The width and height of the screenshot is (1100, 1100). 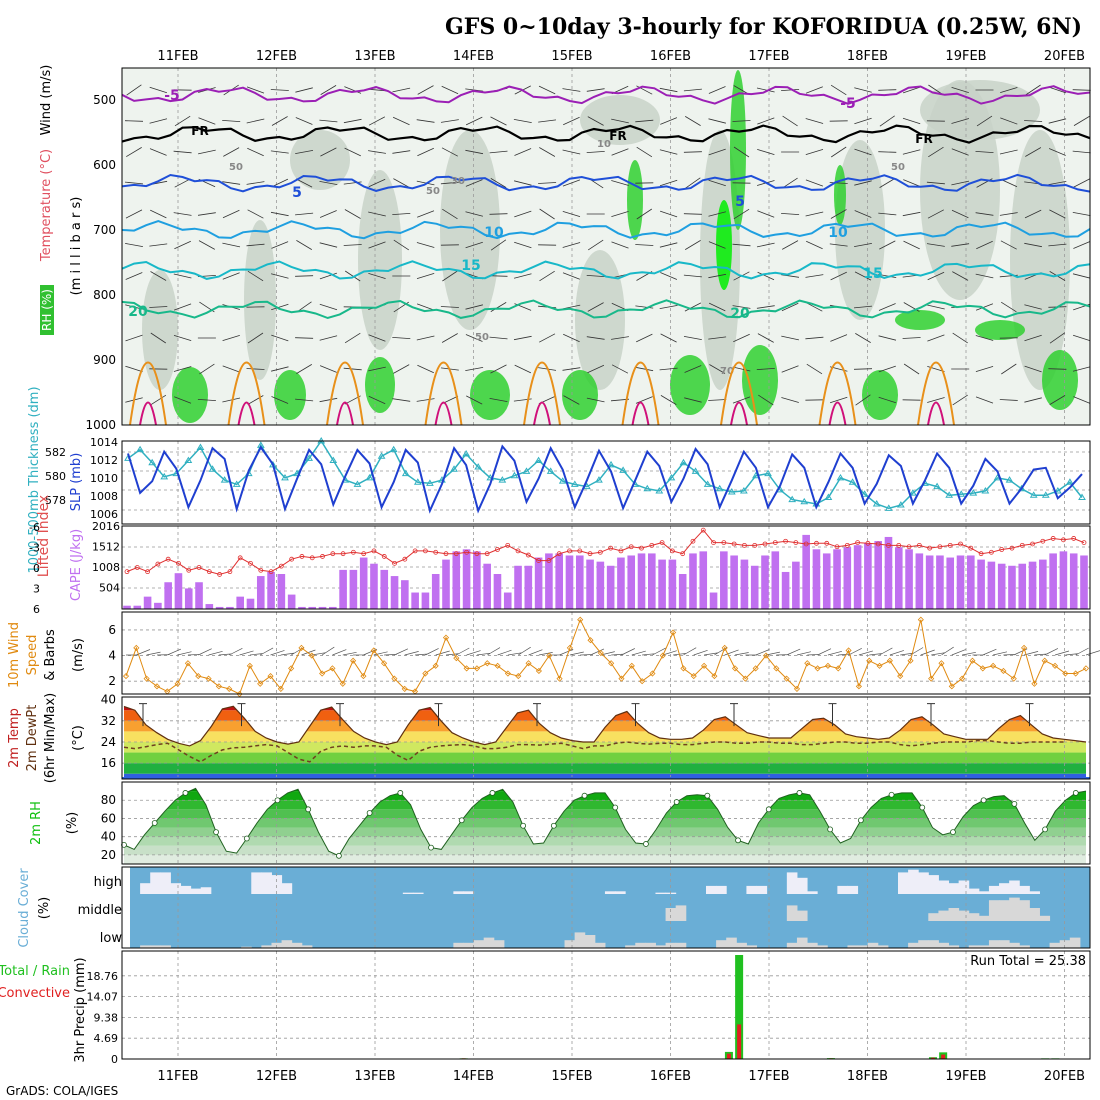 I want to click on temp-band, so click(x=605, y=747).